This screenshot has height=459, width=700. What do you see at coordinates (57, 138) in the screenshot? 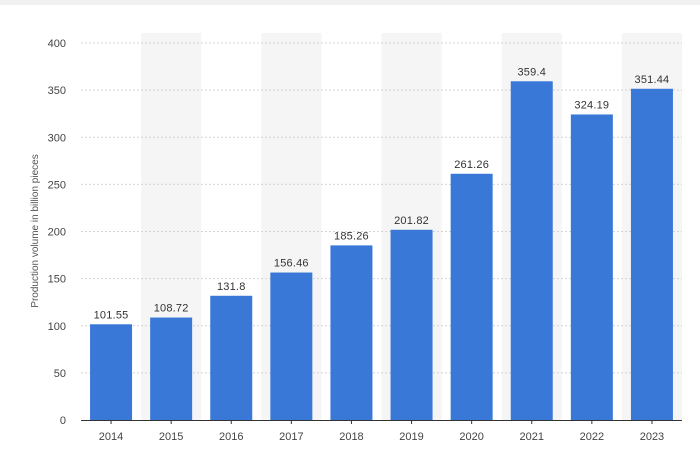
I see `y-tick-label: 300` at bounding box center [57, 138].